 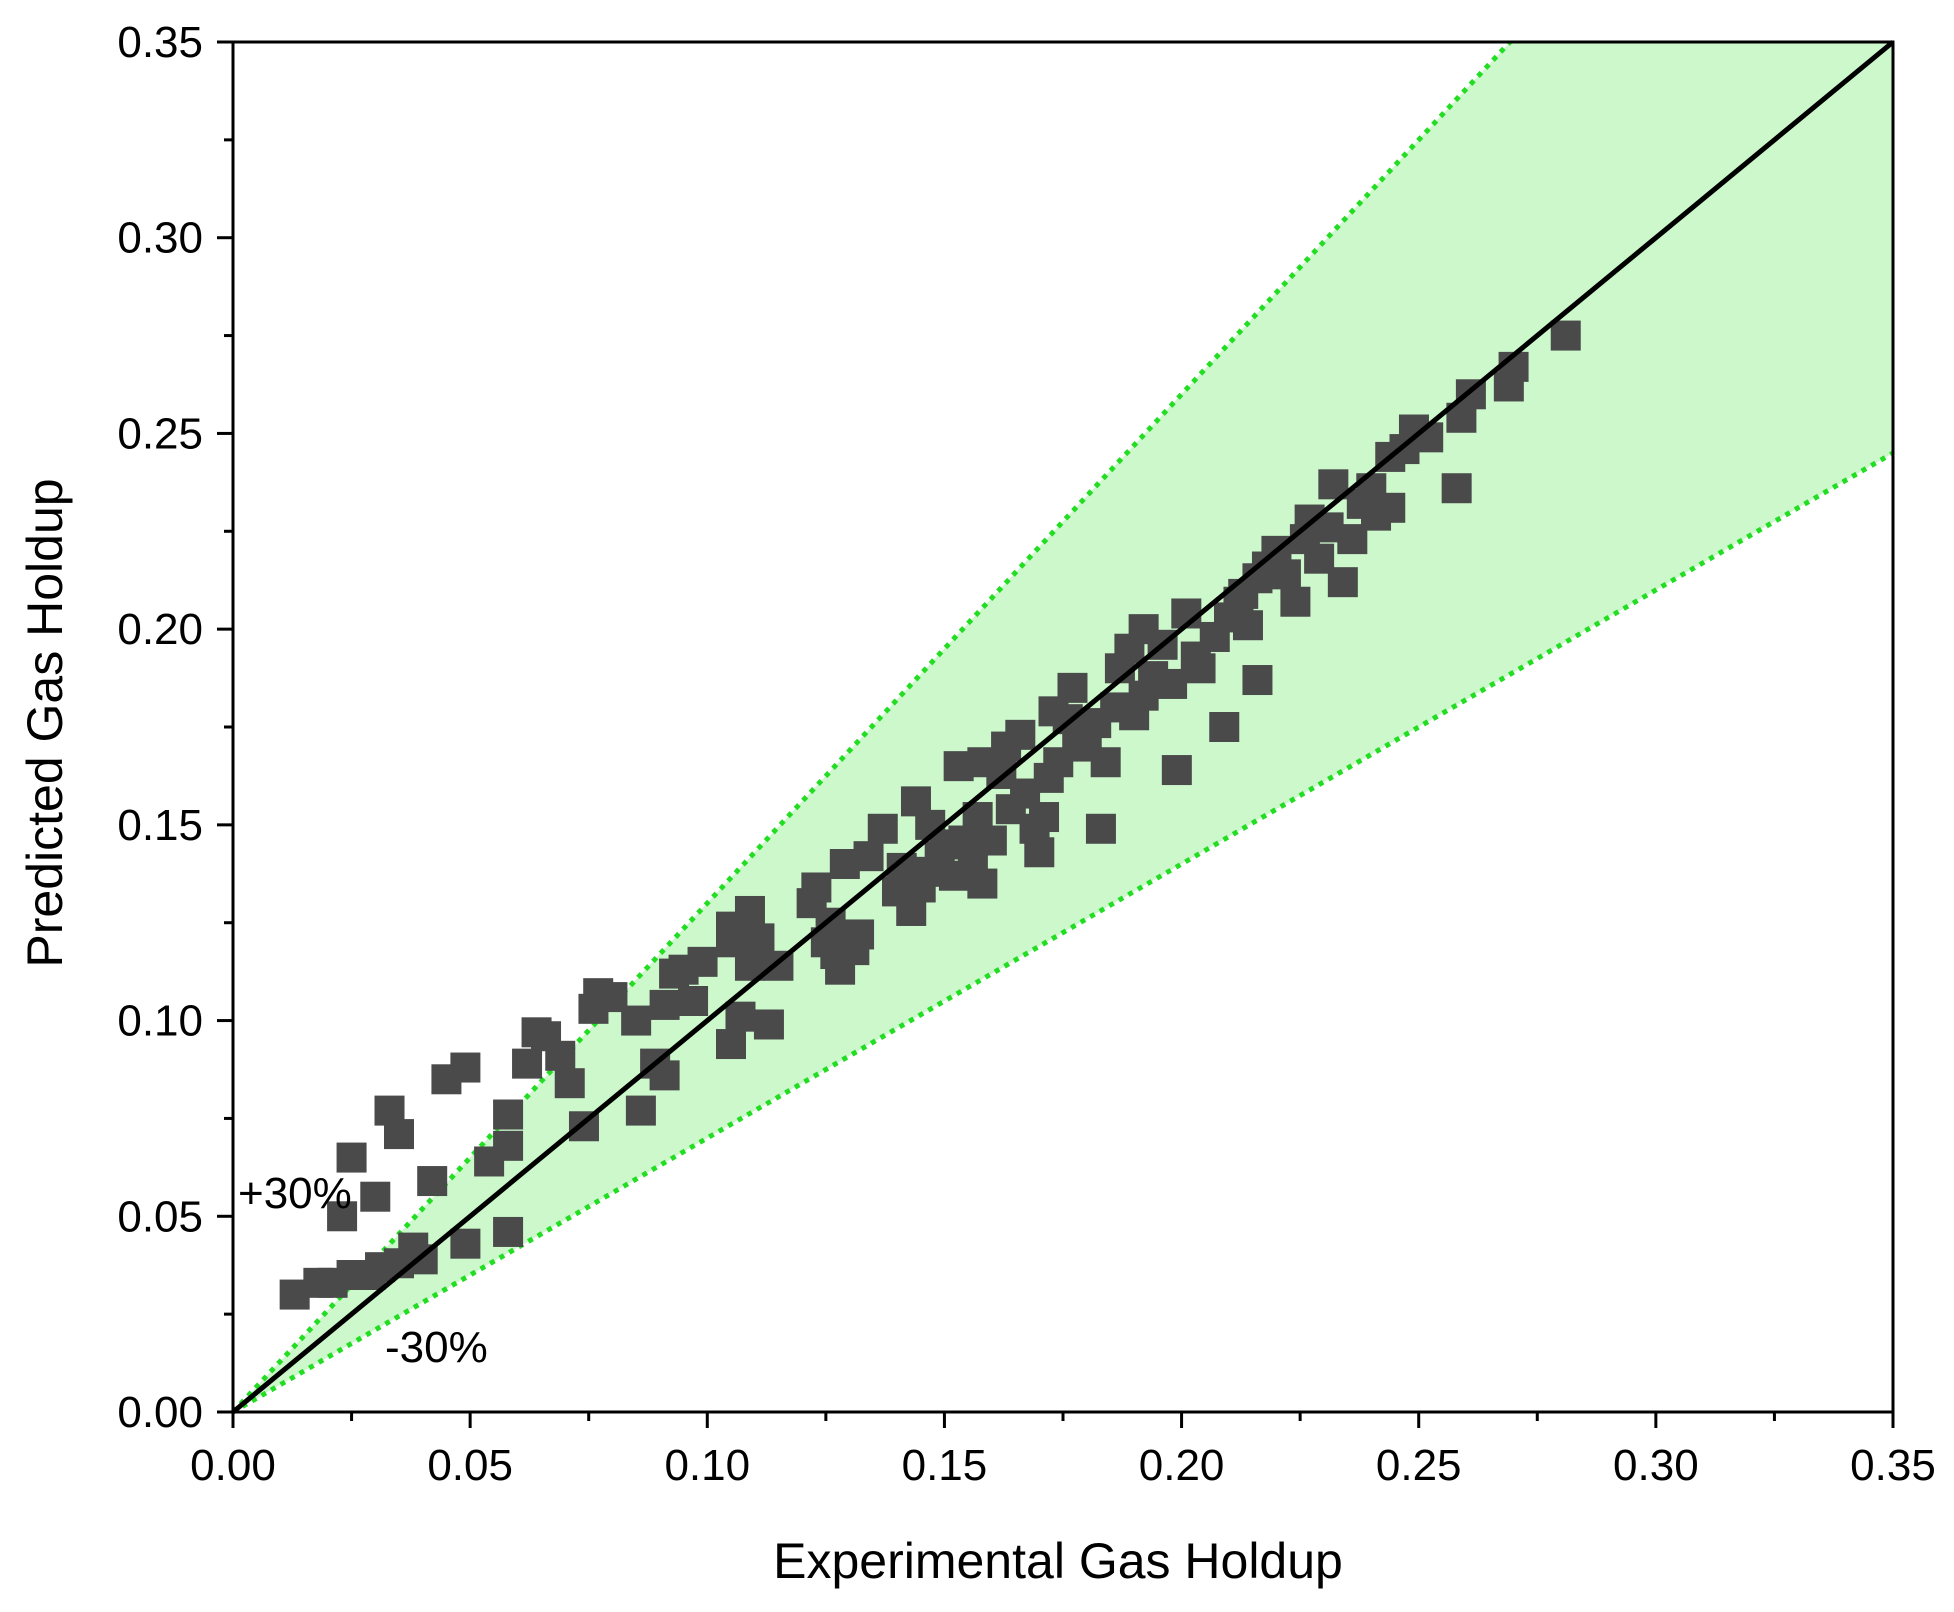 I want to click on x-tick-label: 0.15, so click(x=945, y=1465).